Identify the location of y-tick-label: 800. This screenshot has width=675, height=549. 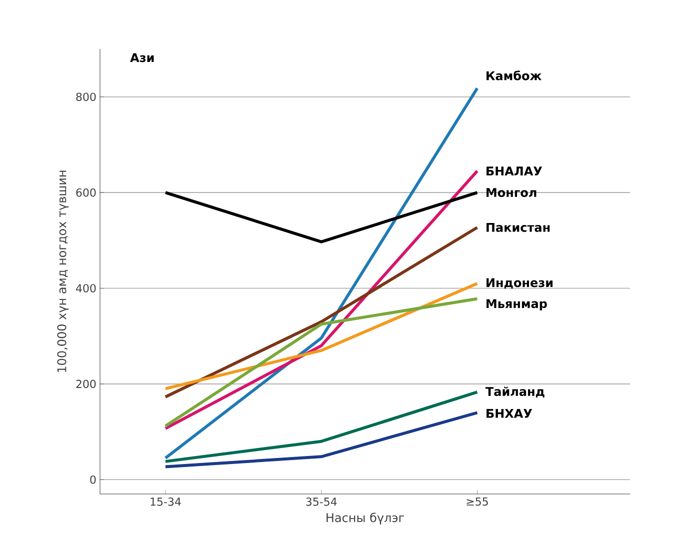
(86, 97).